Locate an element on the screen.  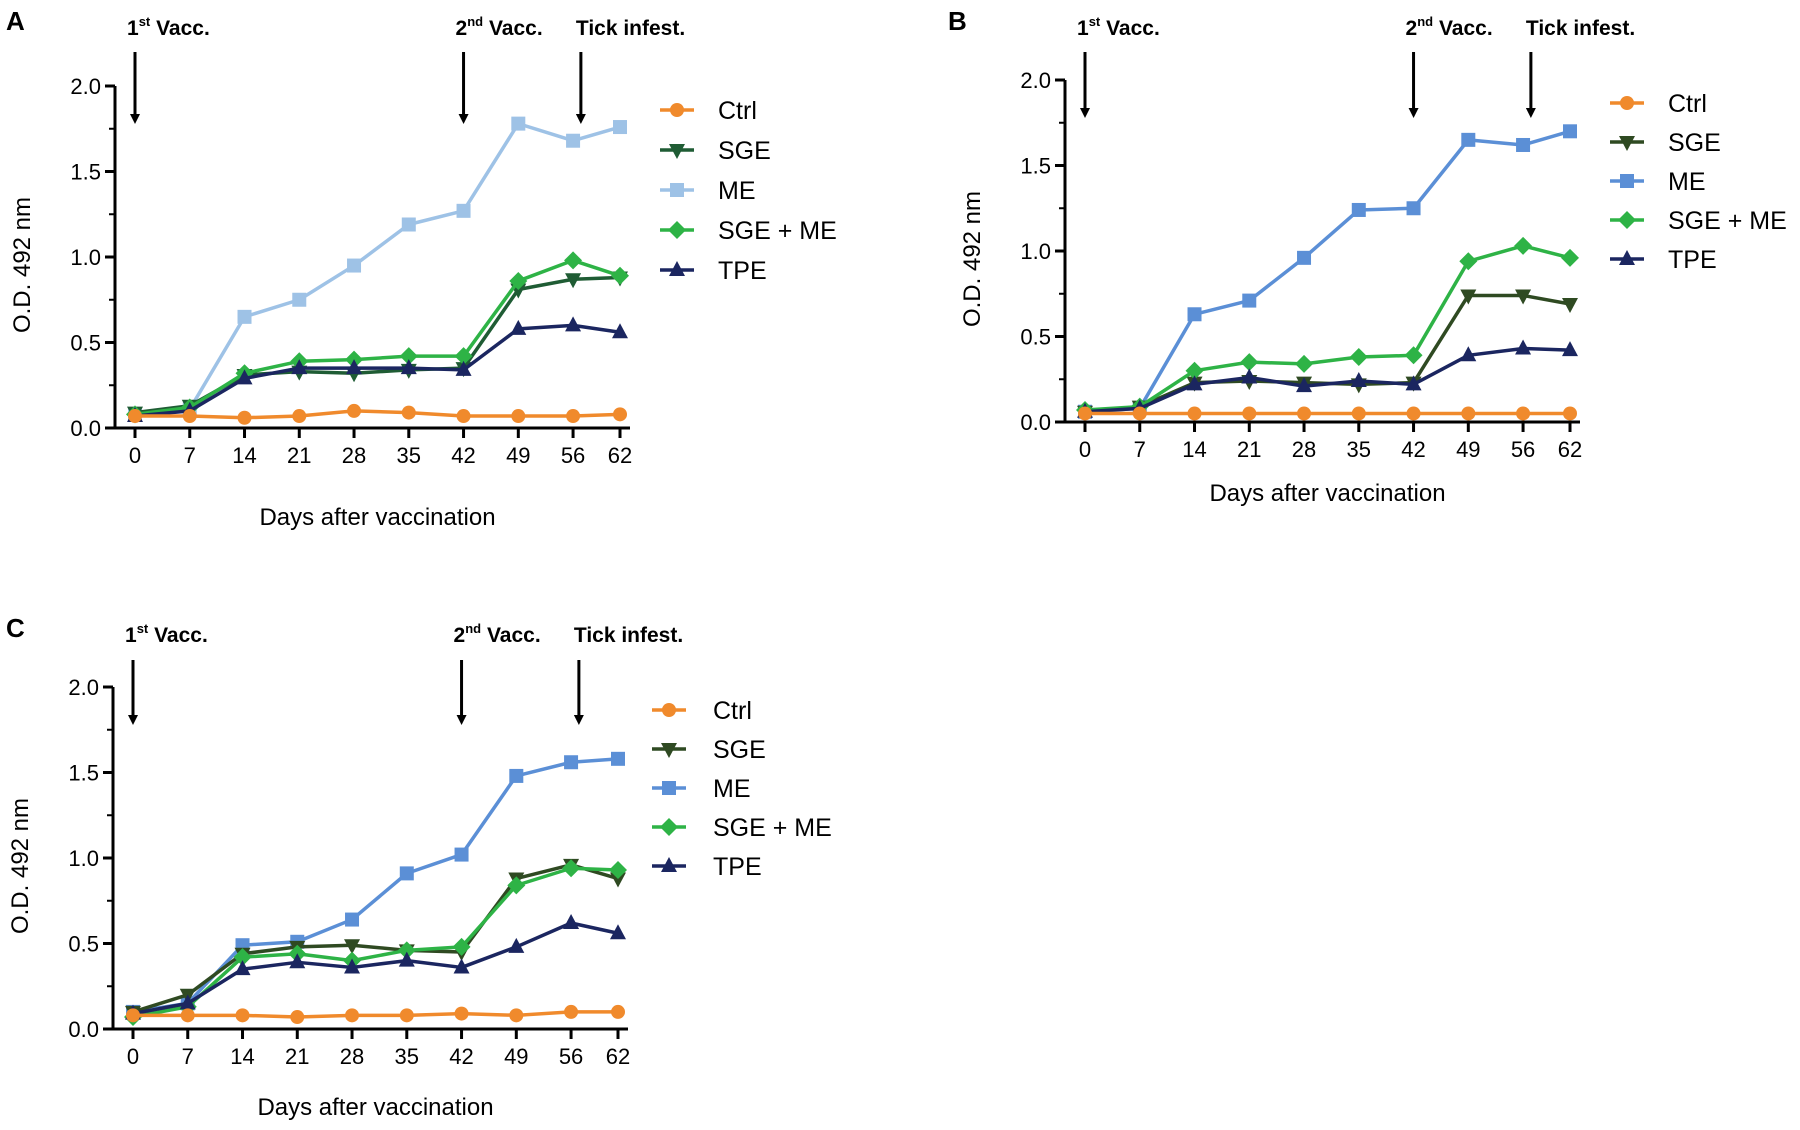
legend-item-sge-me: SGE + ME is located at coordinates (748, 231).